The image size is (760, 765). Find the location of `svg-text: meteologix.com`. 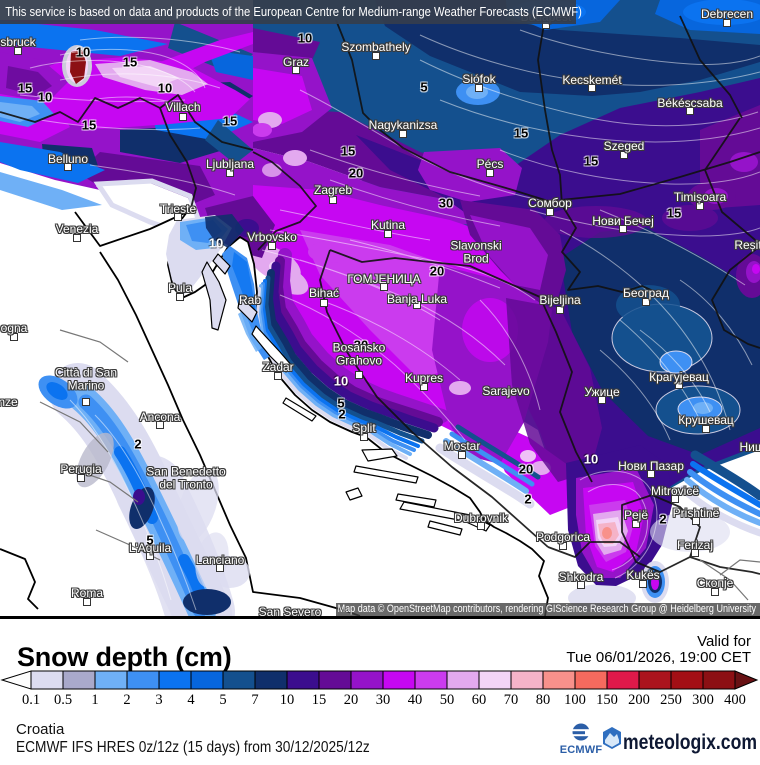

svg-text: meteologix.com is located at coordinates (690, 742).